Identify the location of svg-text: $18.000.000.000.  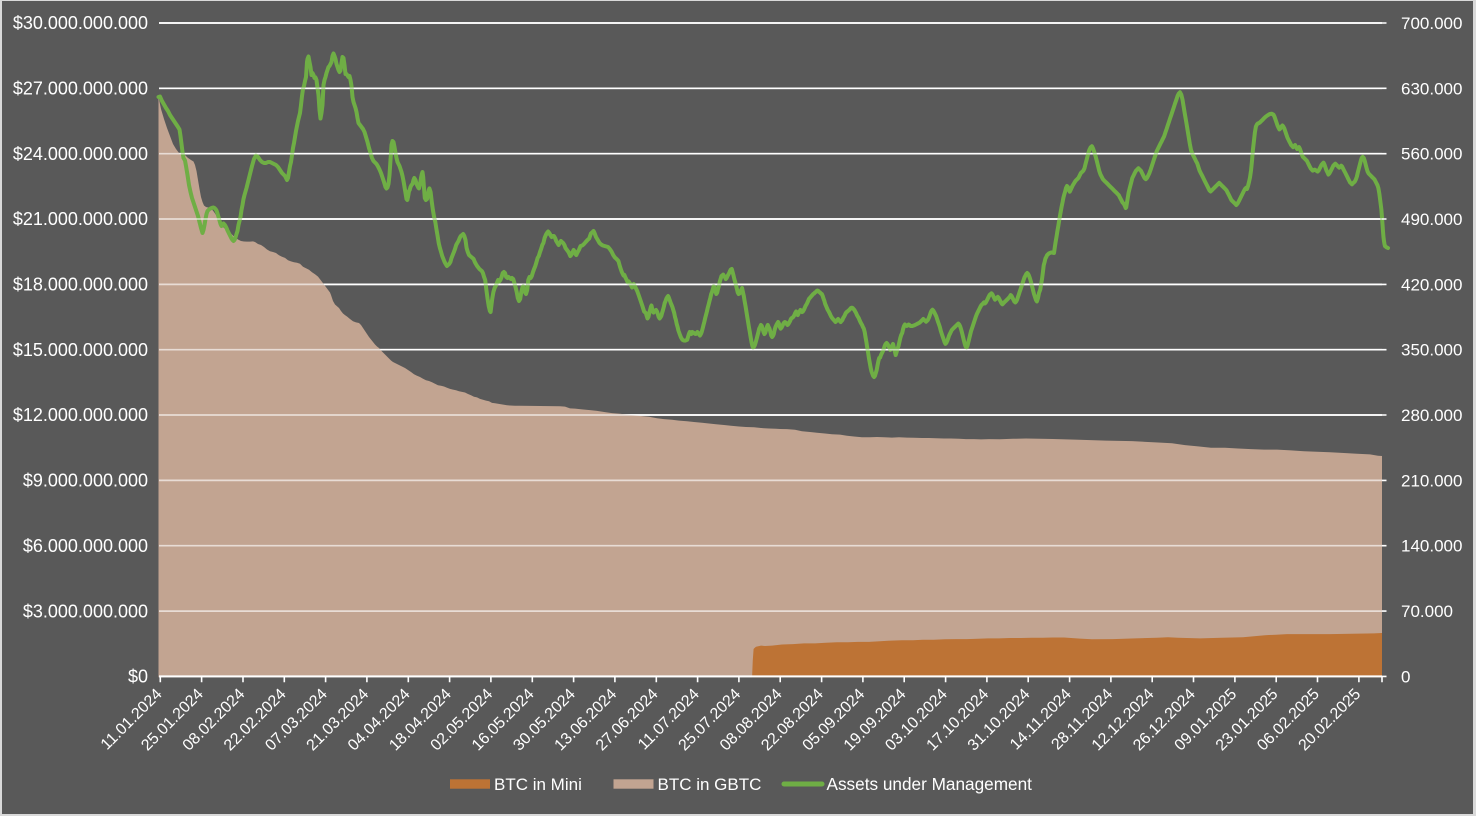
(80, 285).